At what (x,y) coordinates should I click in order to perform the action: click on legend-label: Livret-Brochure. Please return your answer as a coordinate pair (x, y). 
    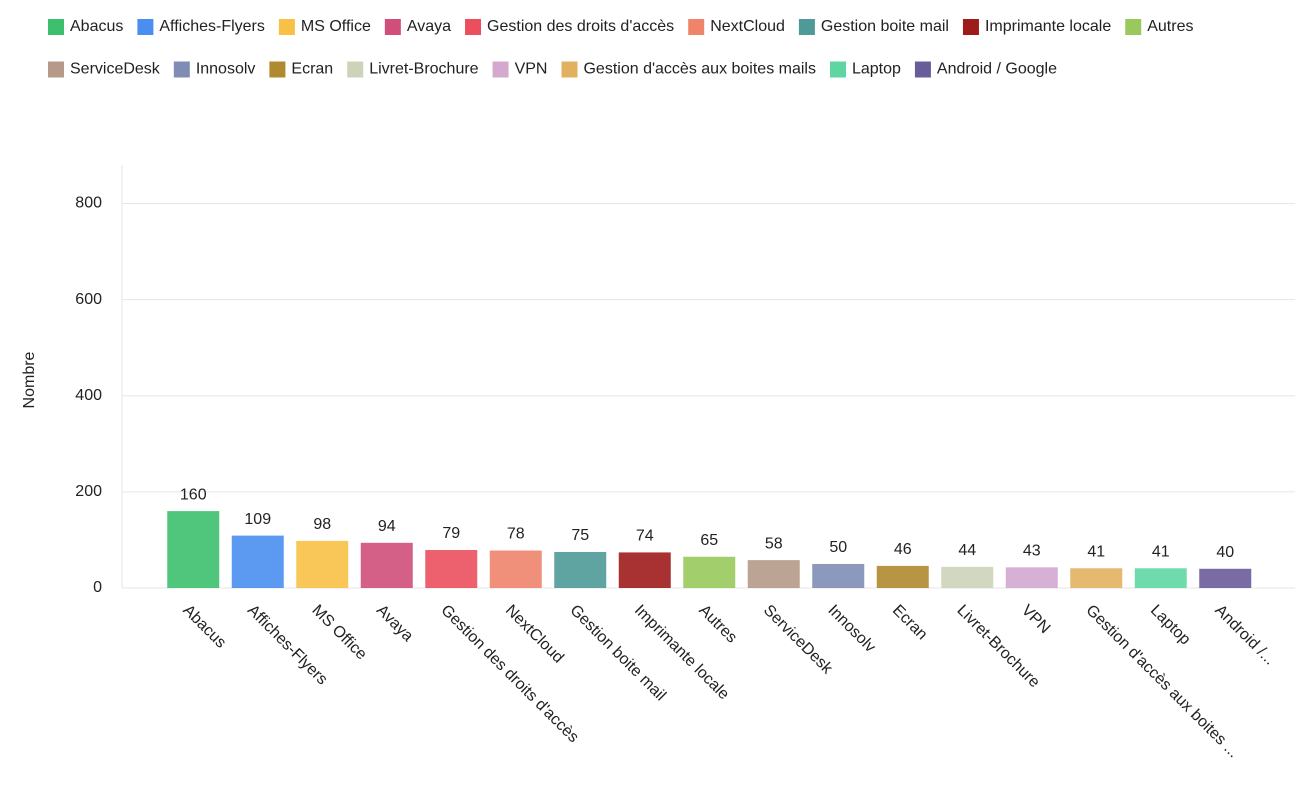
    Looking at the image, I should click on (423, 69).